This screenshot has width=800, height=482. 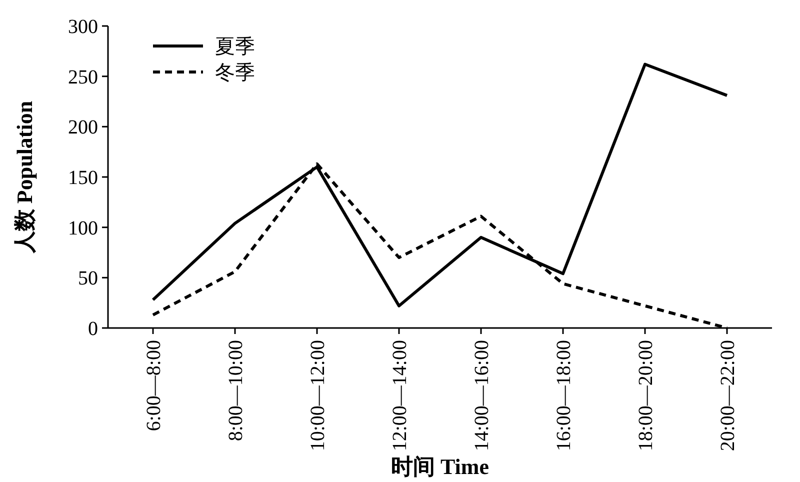 What do you see at coordinates (440, 466) in the screenshot?
I see `x-axis-title: 时间 Time` at bounding box center [440, 466].